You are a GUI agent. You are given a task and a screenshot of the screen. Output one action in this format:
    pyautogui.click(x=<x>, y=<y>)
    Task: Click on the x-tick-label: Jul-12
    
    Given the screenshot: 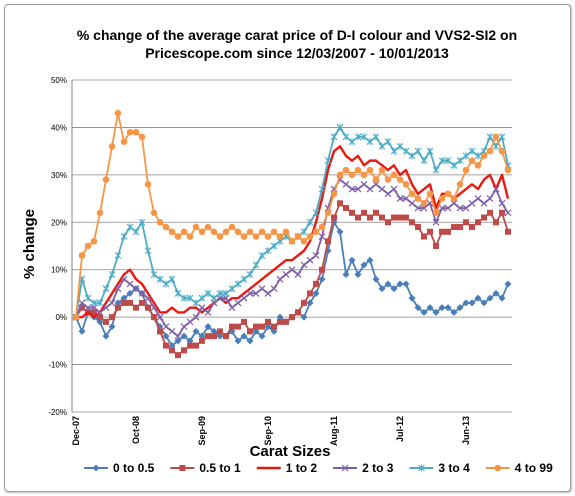 What is the action you would take?
    pyautogui.click(x=400, y=429)
    